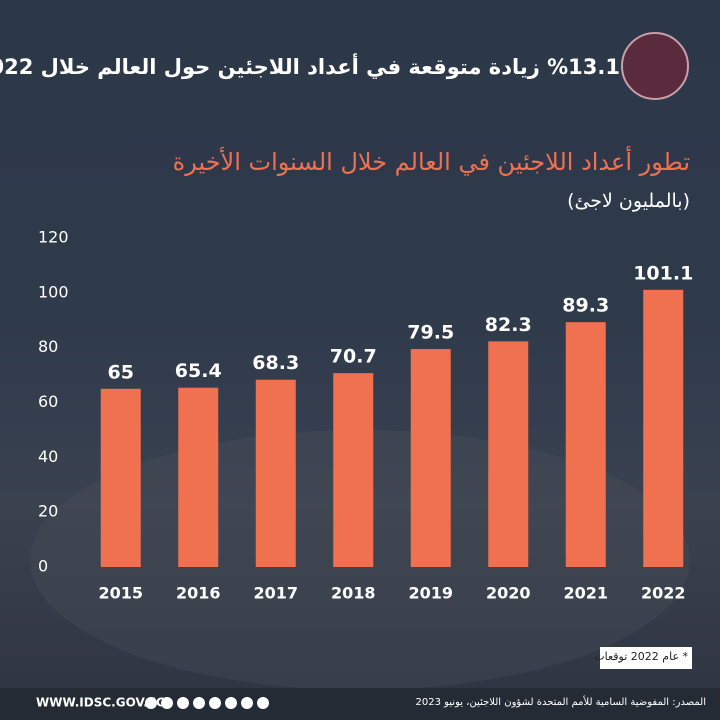  What do you see at coordinates (48, 456) in the screenshot?
I see `y-tick-label: 40` at bounding box center [48, 456].